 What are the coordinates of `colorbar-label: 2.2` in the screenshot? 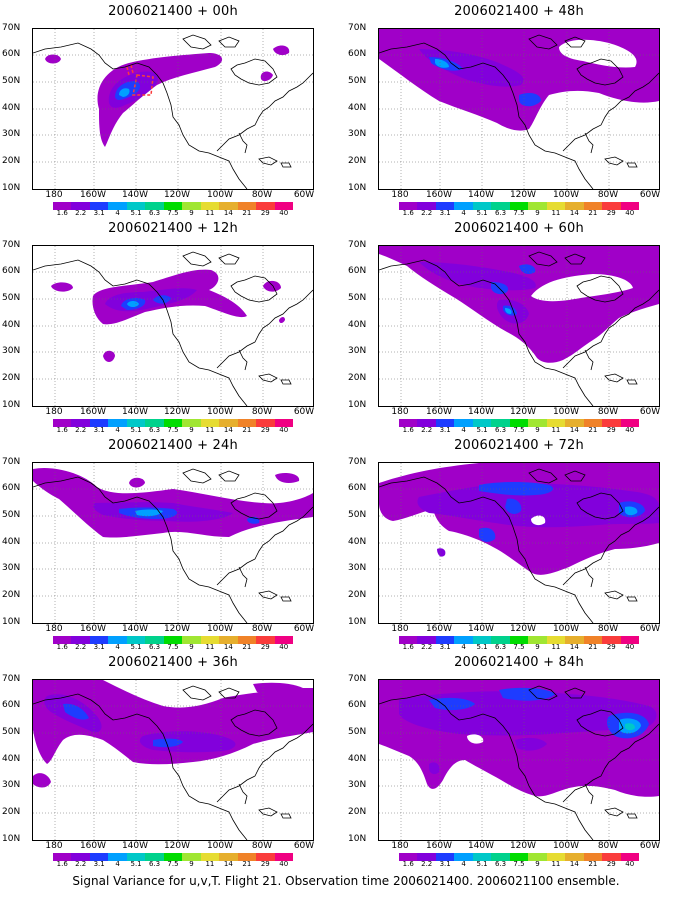 It's located at (427, 213).